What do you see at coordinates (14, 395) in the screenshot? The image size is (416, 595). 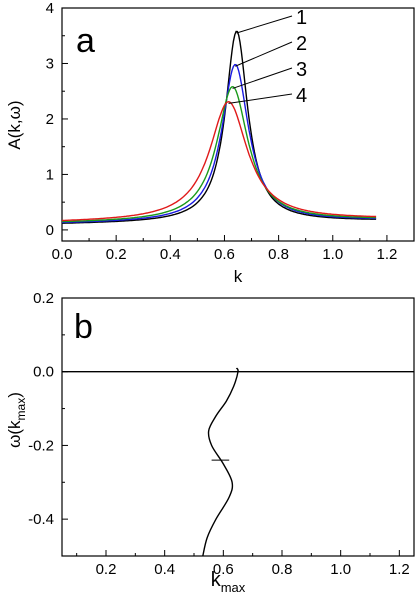 I see `panel-b-y-label-close: )` at bounding box center [14, 395].